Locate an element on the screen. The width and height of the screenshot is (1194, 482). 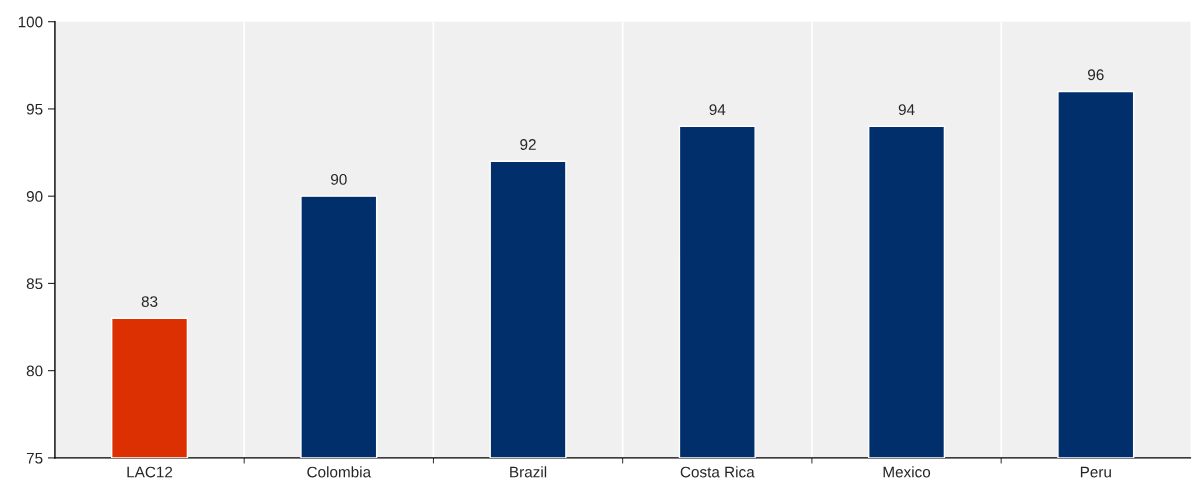
y-tick-label: 75 is located at coordinates (34, 458).